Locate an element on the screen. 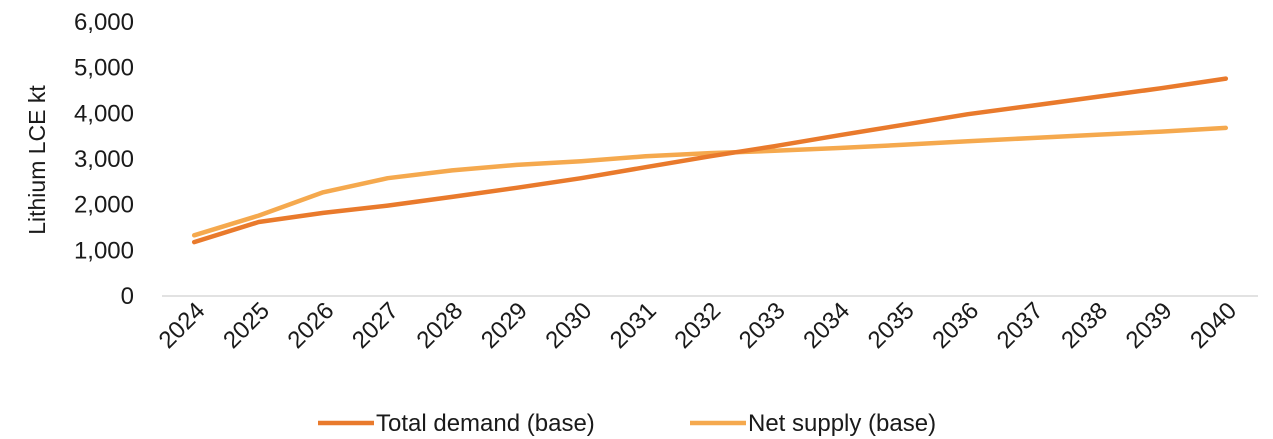 The height and width of the screenshot is (439, 1273). x-tick-label: 2029 is located at coordinates (504, 325).